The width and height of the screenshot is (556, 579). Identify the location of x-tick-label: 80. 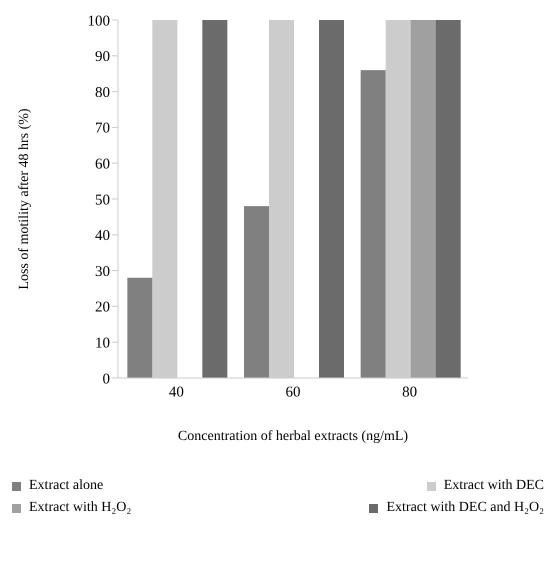
(410, 392).